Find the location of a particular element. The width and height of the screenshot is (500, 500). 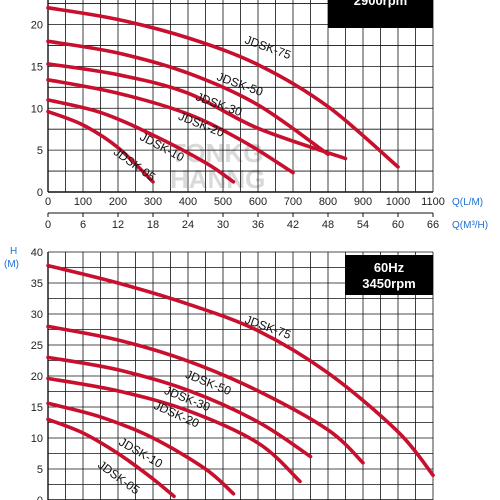

x-tick-label: 500 is located at coordinates (223, 202).